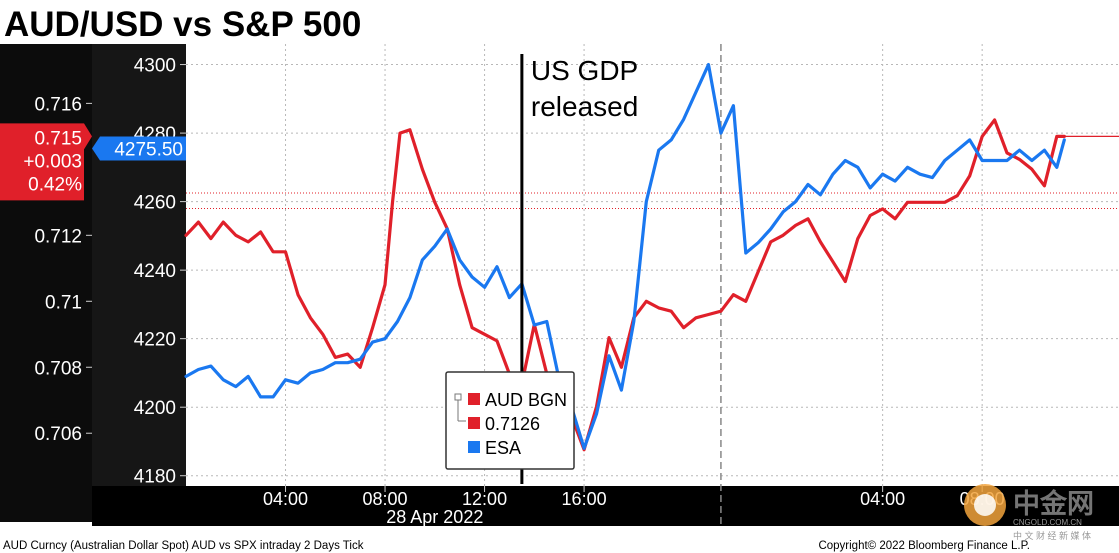 Image resolution: width=1119 pixels, height=553 pixels. I want to click on left-axis-tick-label: 0.712, so click(58, 236).